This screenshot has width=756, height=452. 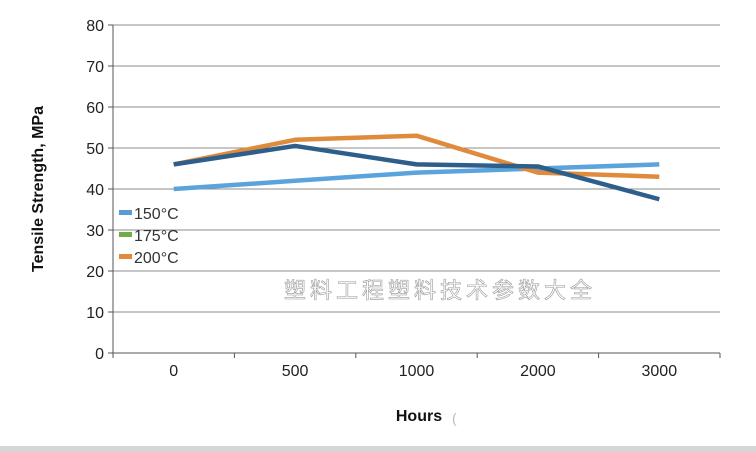 I want to click on y-tick-label: 50, so click(x=95, y=149).